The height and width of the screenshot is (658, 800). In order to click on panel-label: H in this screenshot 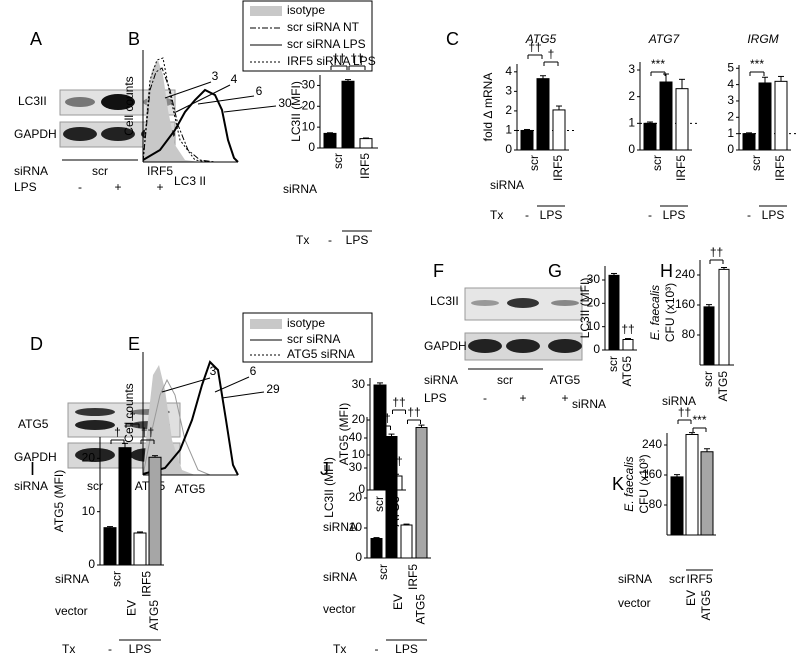, I will do `click(666, 271)`.